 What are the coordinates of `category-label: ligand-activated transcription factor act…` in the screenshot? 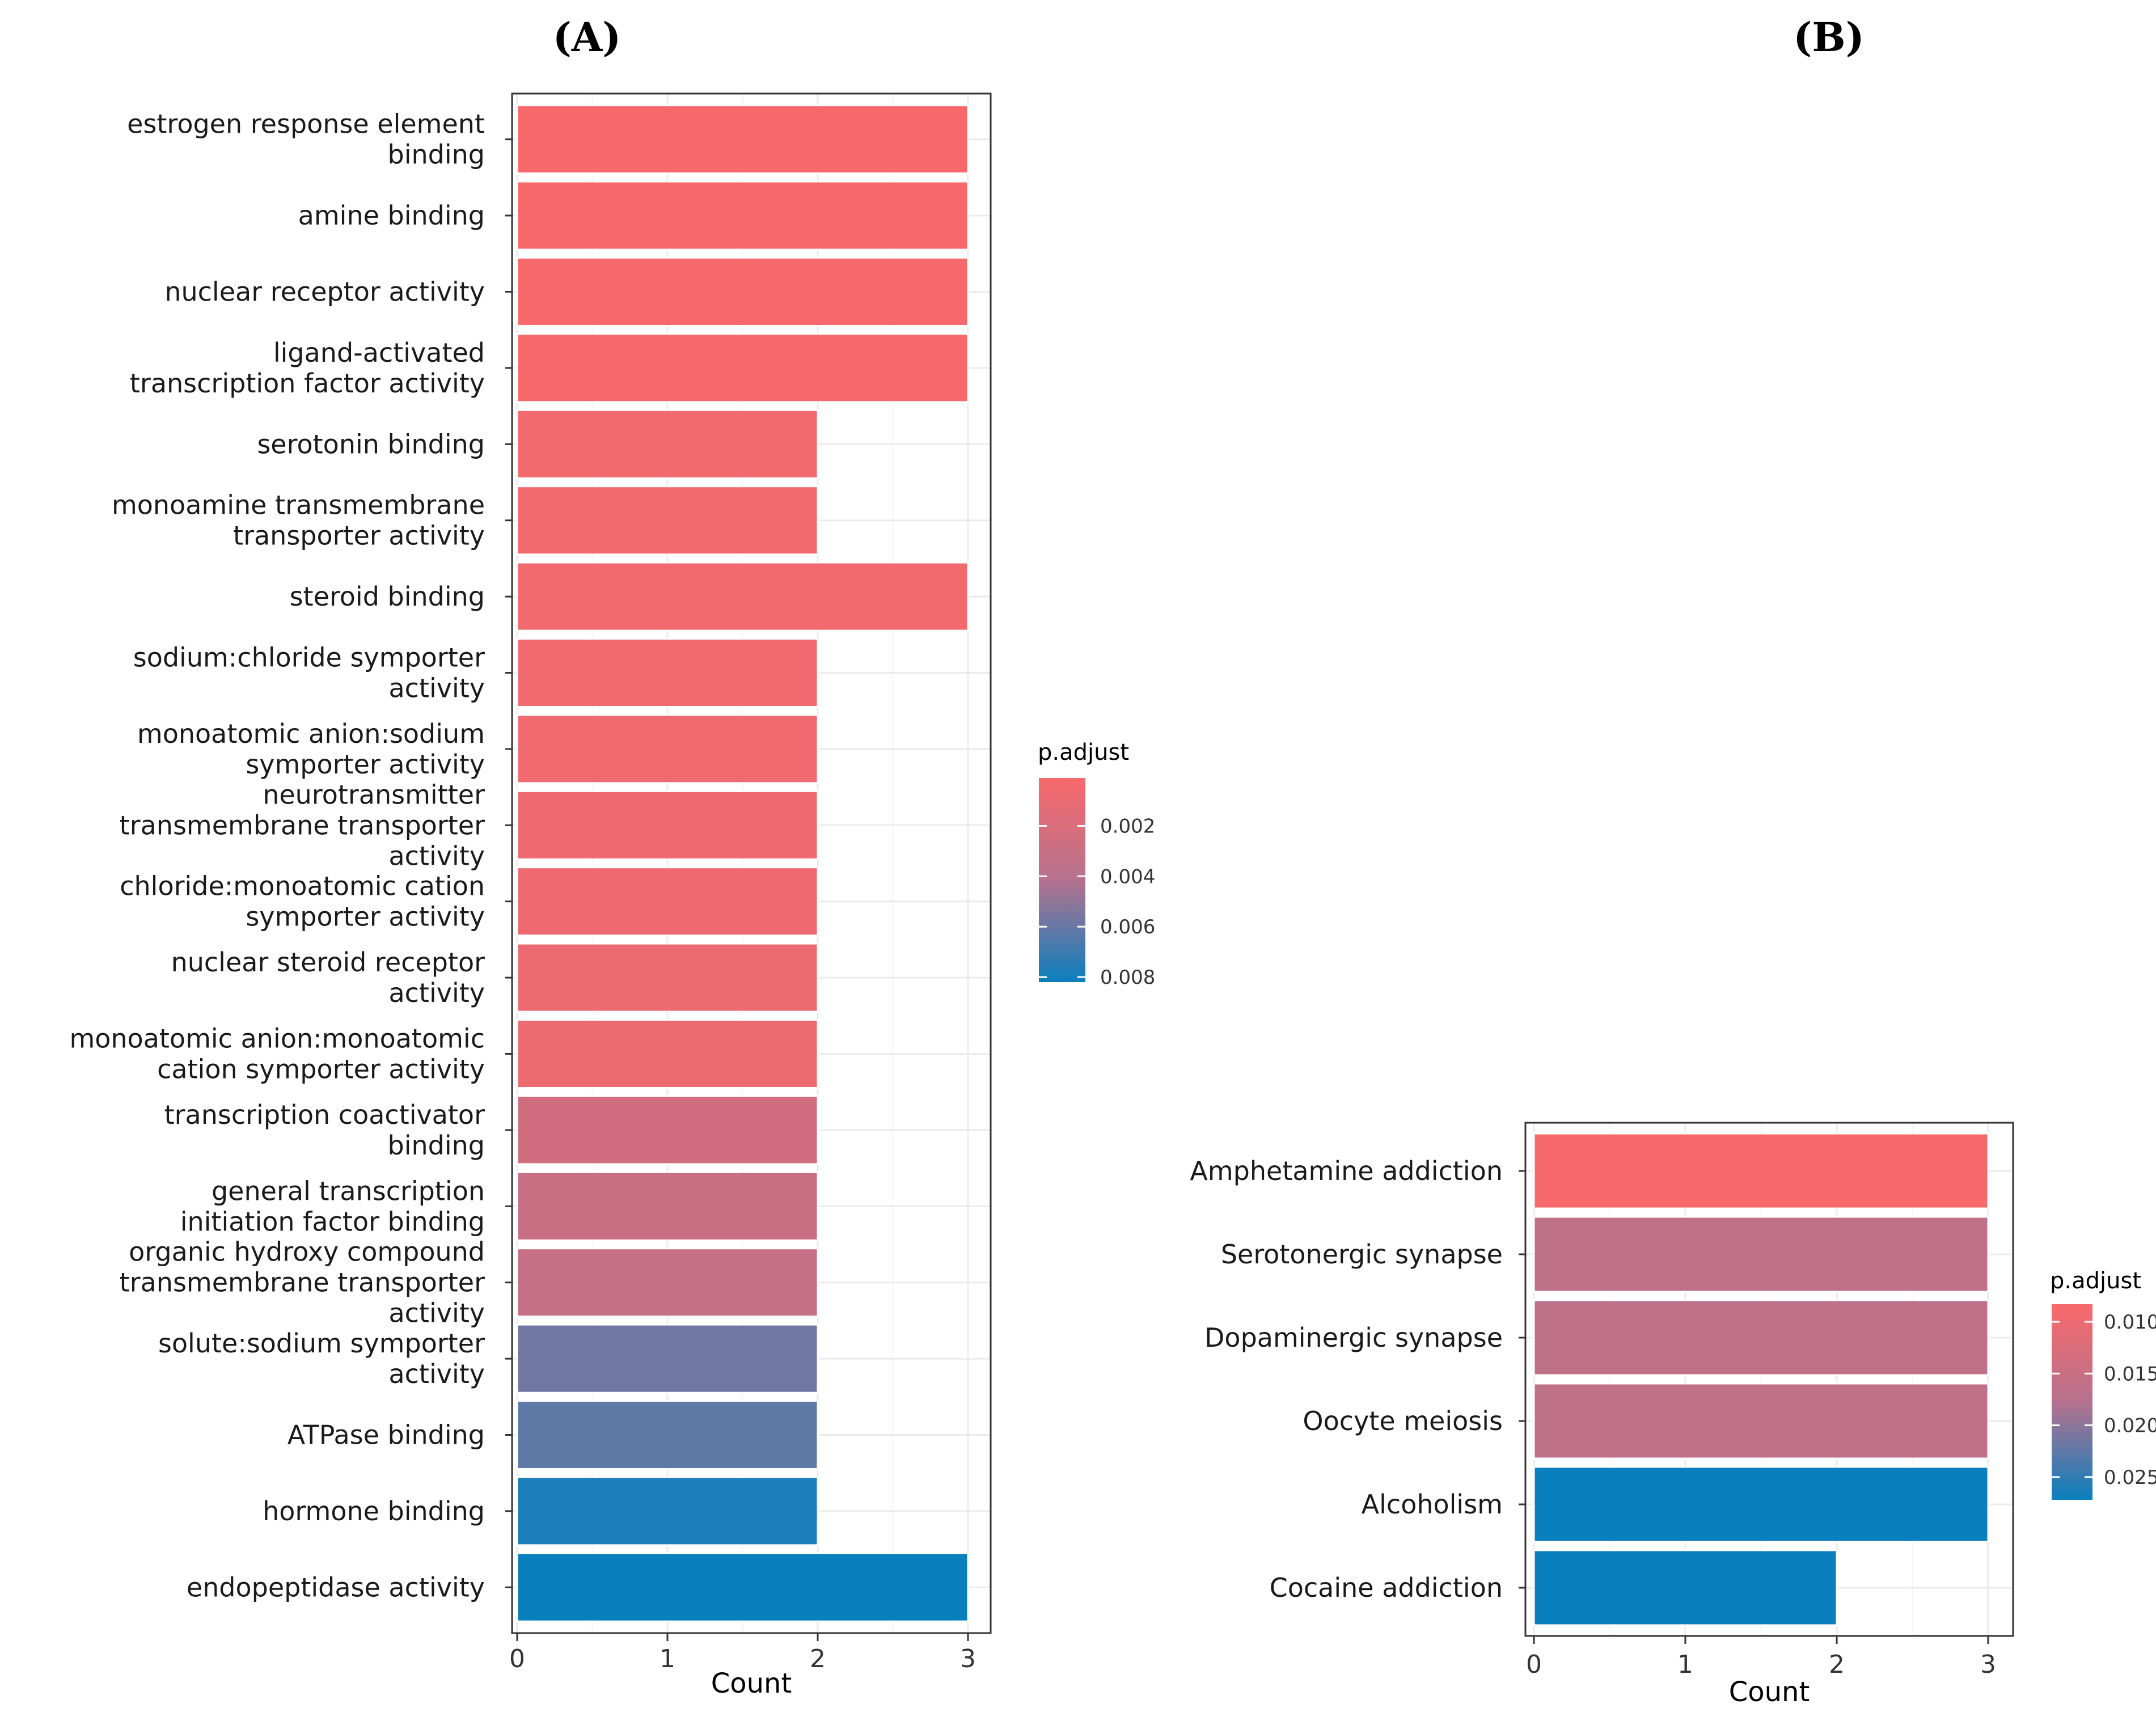 It's located at (307, 368).